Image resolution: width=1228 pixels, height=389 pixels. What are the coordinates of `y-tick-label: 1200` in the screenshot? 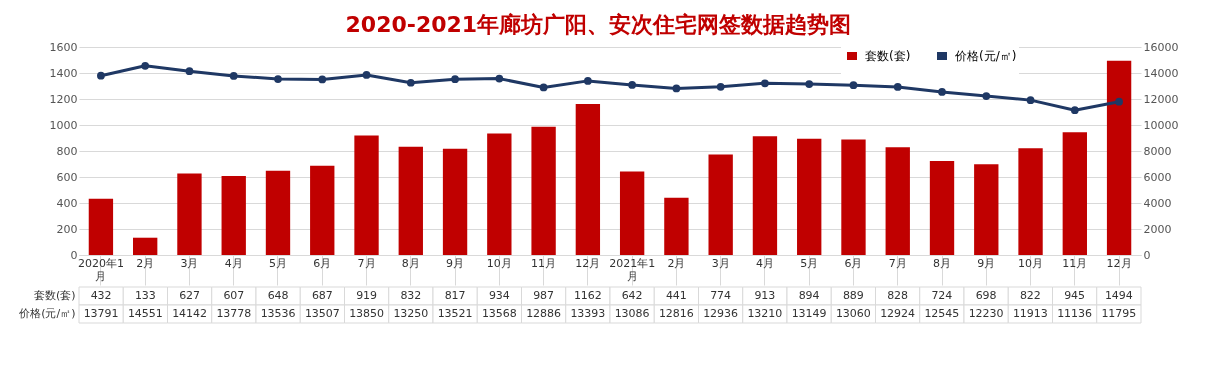 It's located at (63, 99).